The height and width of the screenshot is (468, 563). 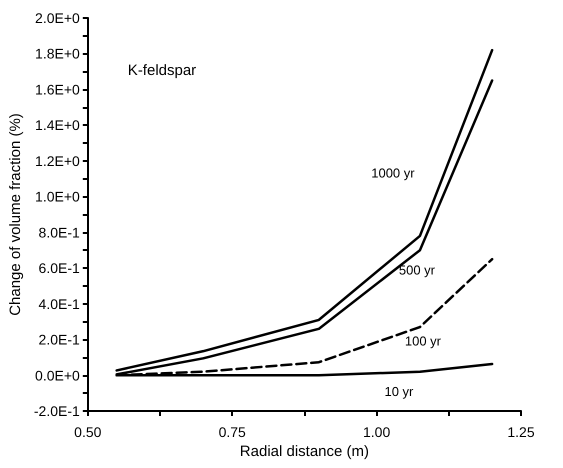 I want to click on y-tick-label: 2.0E-1, so click(x=59, y=340).